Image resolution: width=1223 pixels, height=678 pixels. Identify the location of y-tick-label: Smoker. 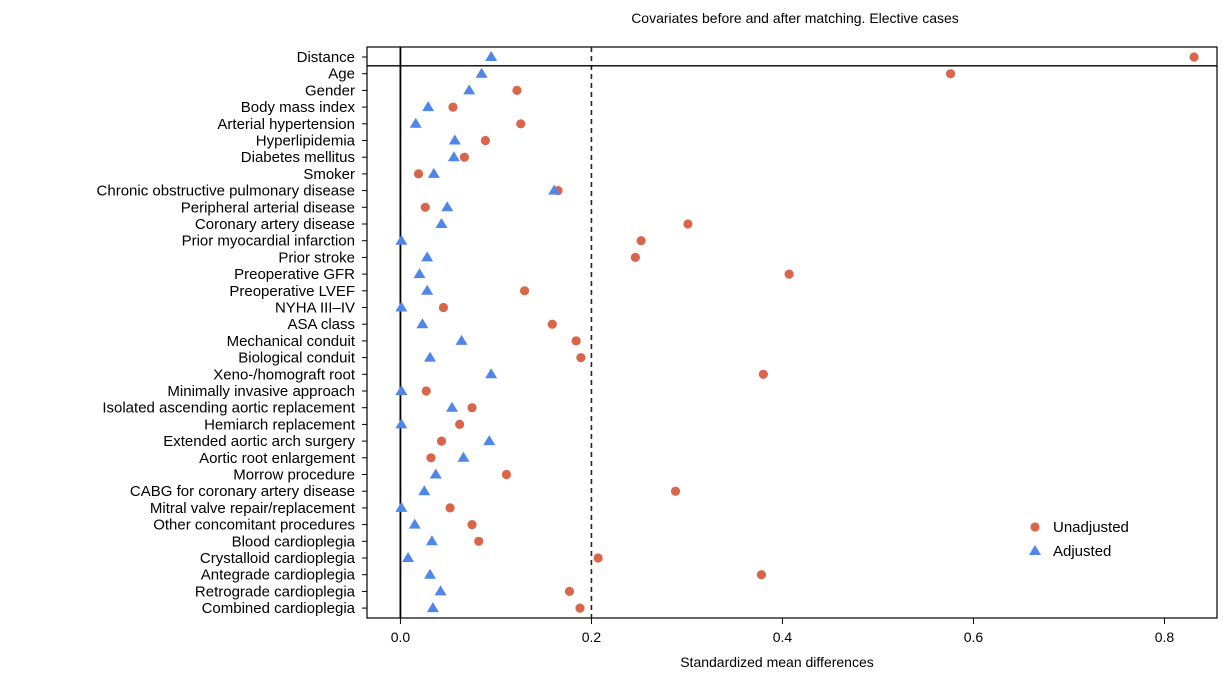
(329, 174).